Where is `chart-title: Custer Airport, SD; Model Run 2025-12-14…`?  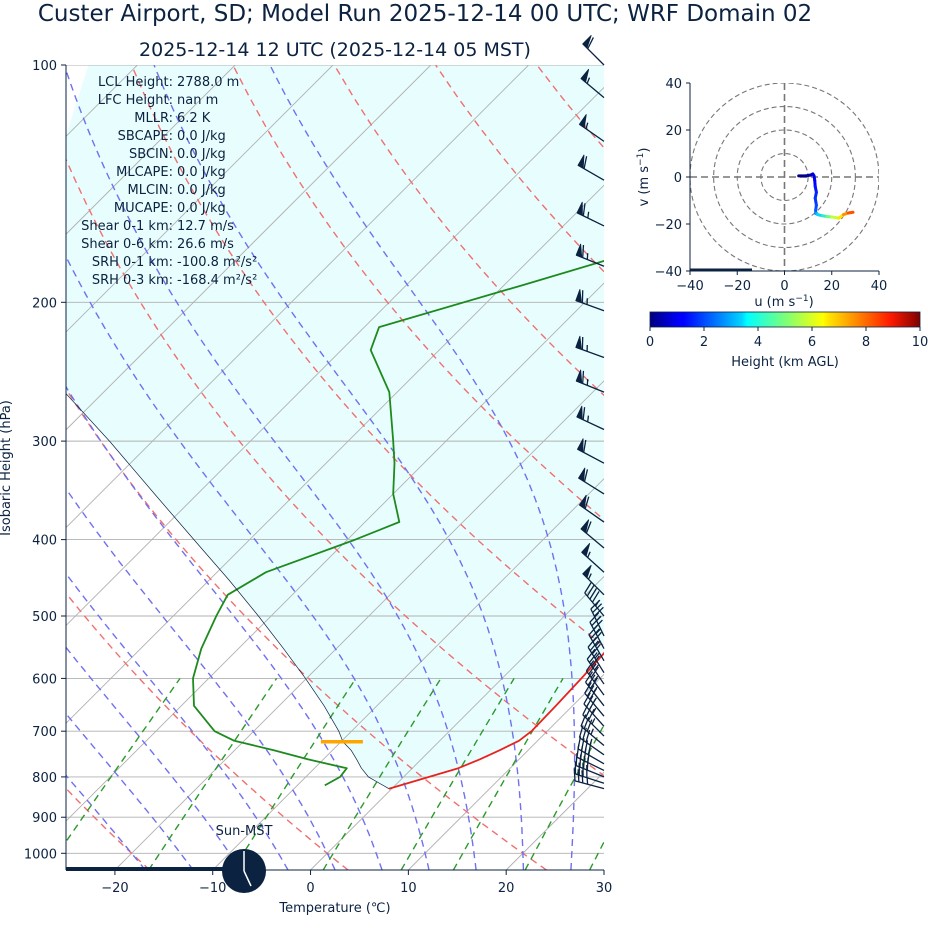
chart-title: Custer Airport, SD; Model Run 2025-12-14… is located at coordinates (425, 14).